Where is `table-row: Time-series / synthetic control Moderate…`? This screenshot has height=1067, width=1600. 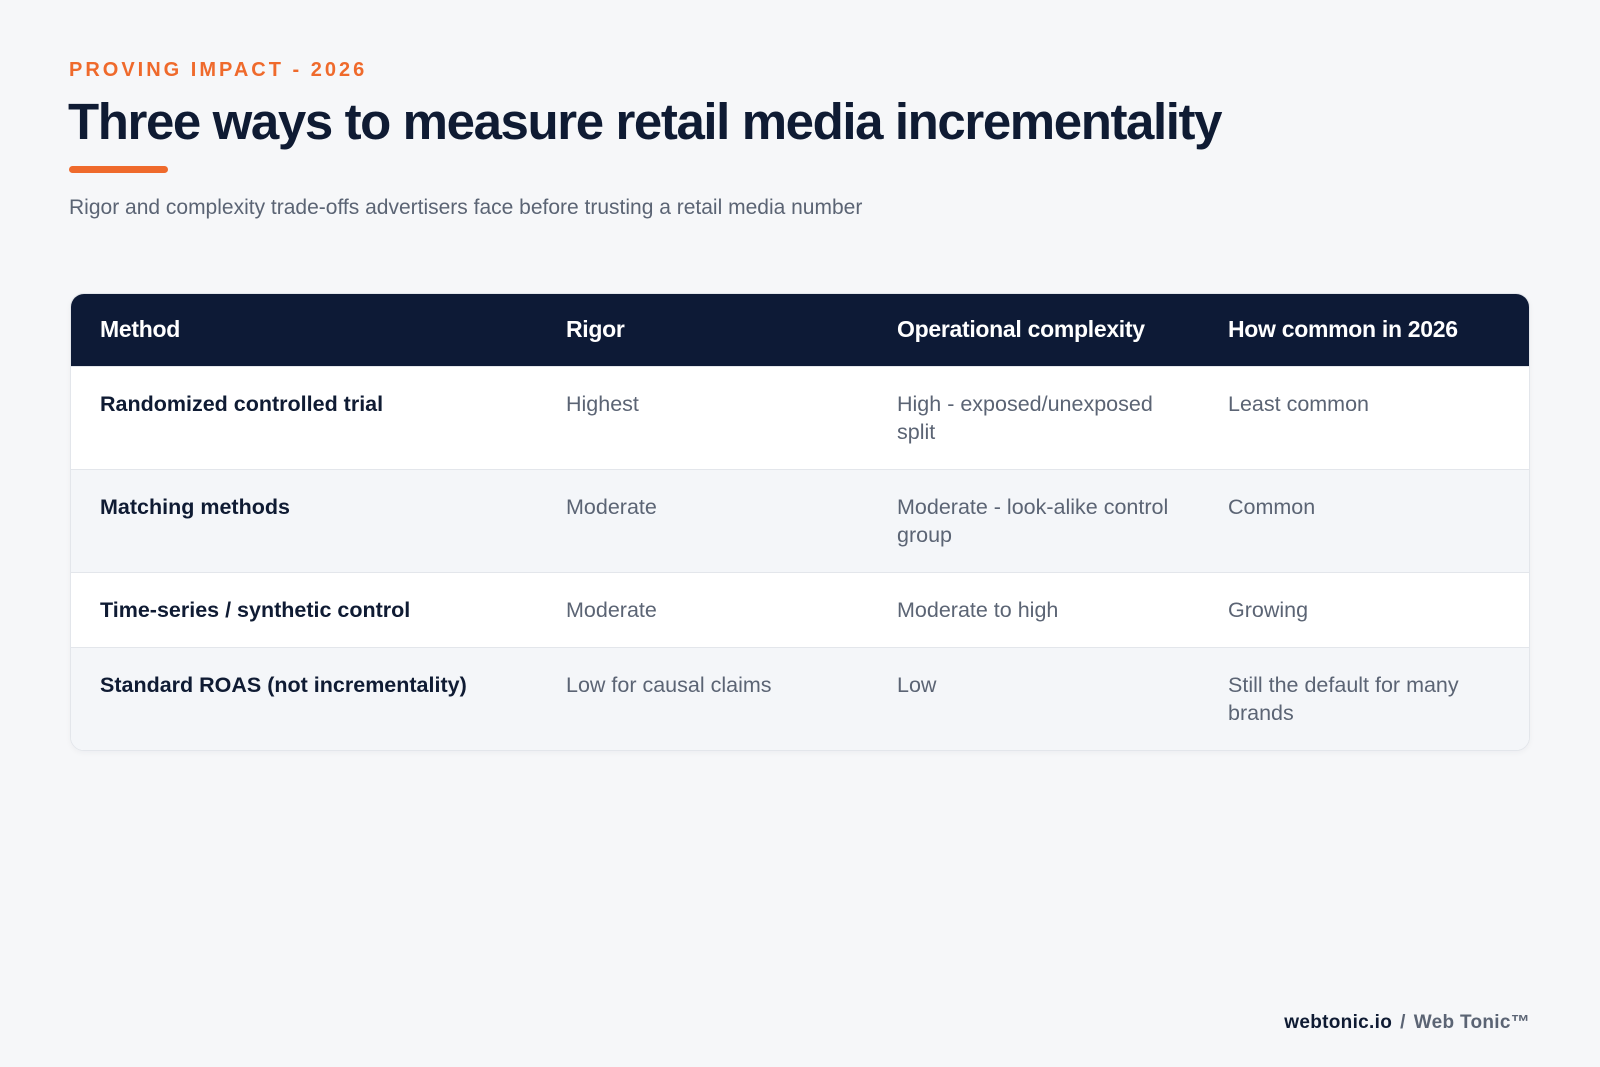 table-row: Time-series / synthetic control Moderate… is located at coordinates (800, 609).